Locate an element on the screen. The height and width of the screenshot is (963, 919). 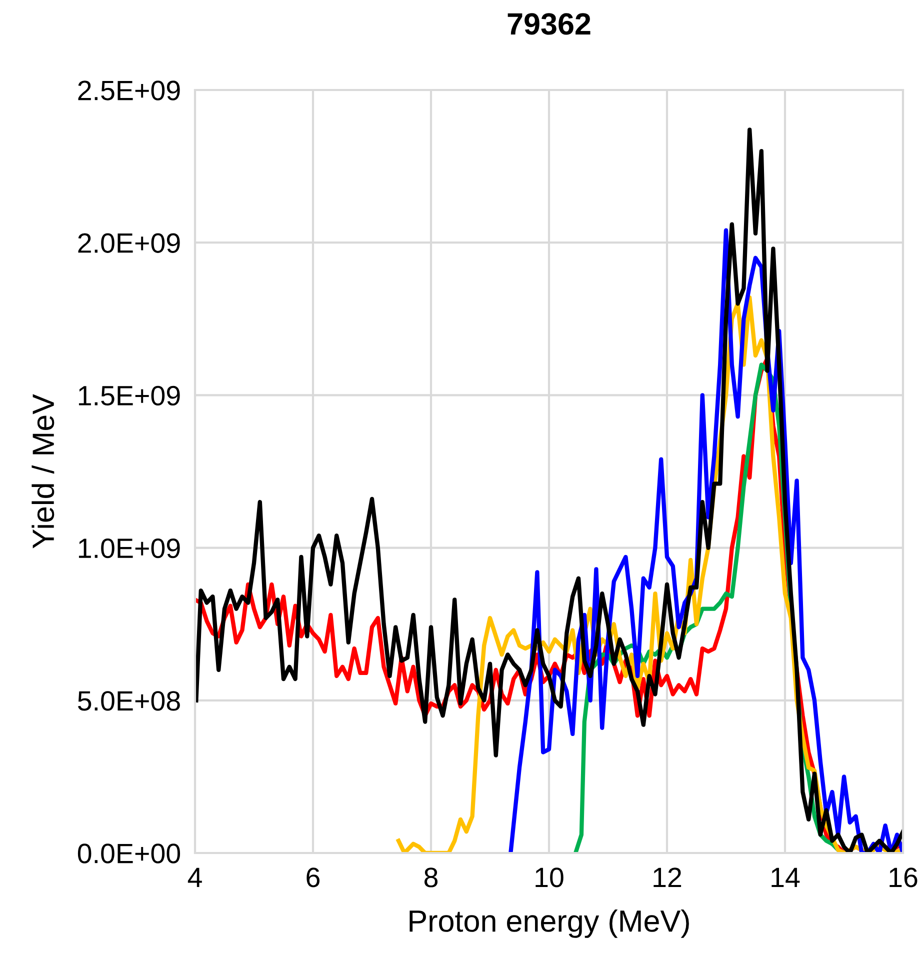
x-tick-label: 16 is located at coordinates (904, 878).